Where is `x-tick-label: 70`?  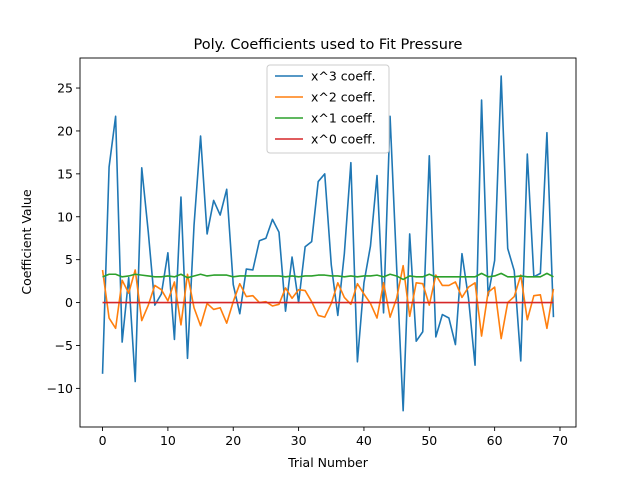 x-tick-label: 70 is located at coordinates (560, 440).